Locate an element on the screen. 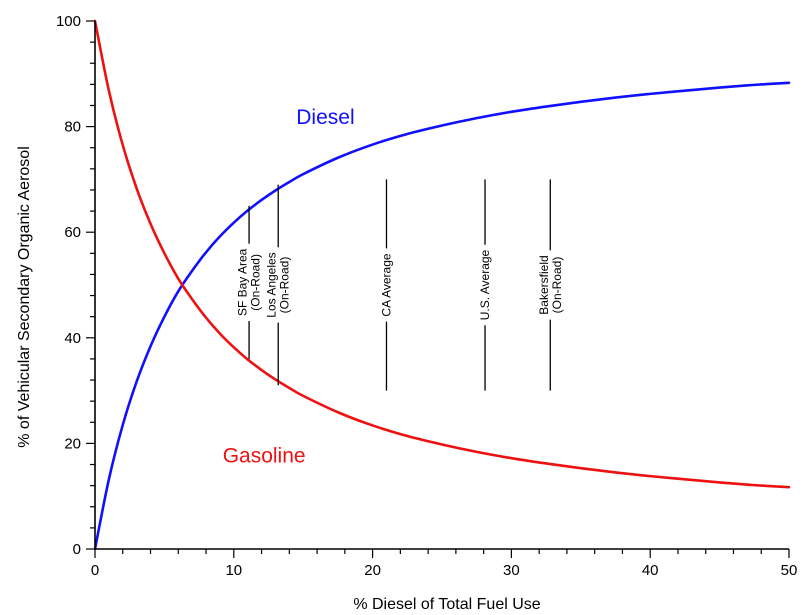 This screenshot has height=615, width=803. y-tick-label: 0 is located at coordinates (77, 549).